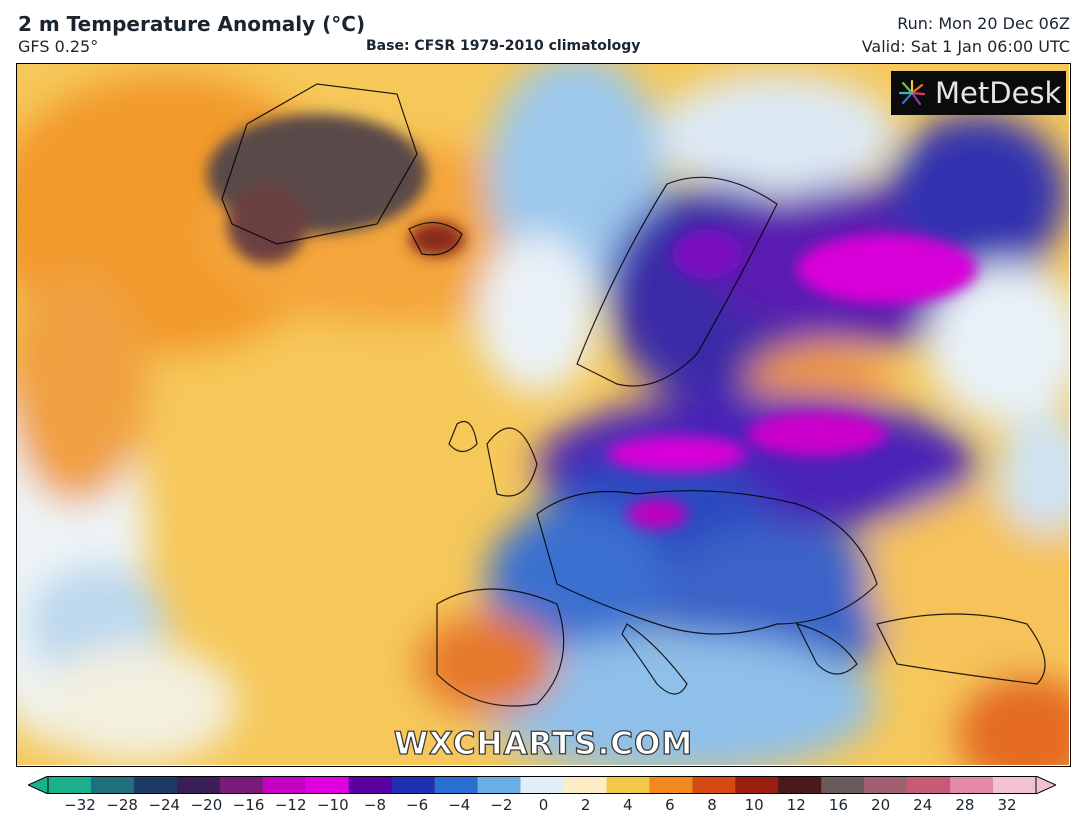 The width and height of the screenshot is (1088, 833). What do you see at coordinates (627, 805) in the screenshot?
I see `colorbar-tick-label: 4` at bounding box center [627, 805].